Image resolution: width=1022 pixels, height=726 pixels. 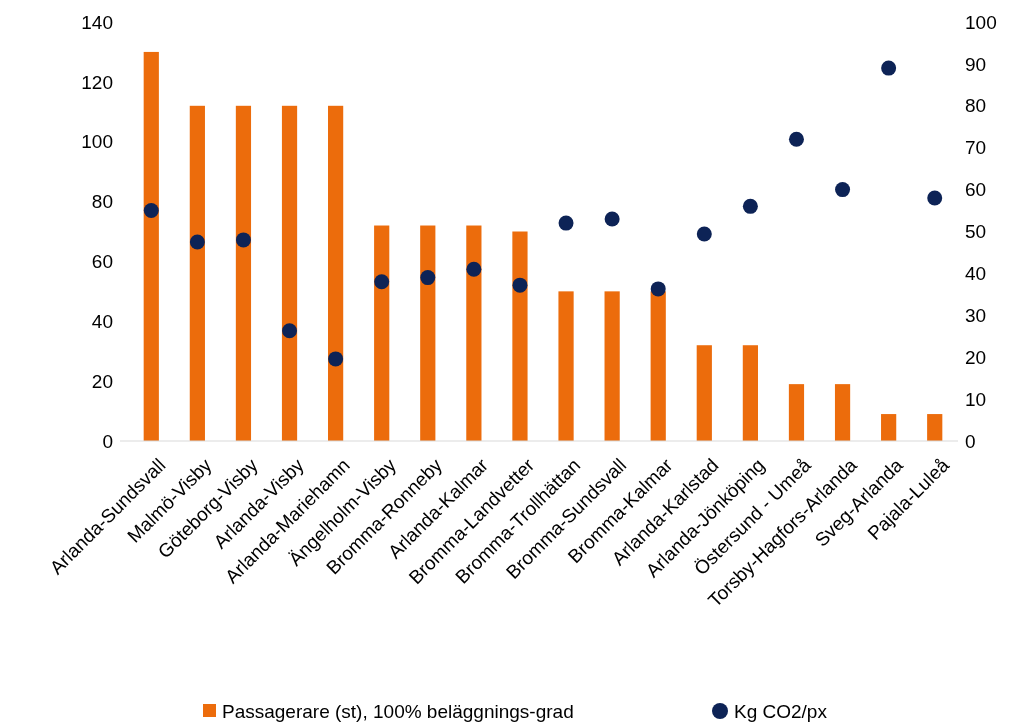 I want to click on y2-tick-label: 90, so click(x=976, y=64).